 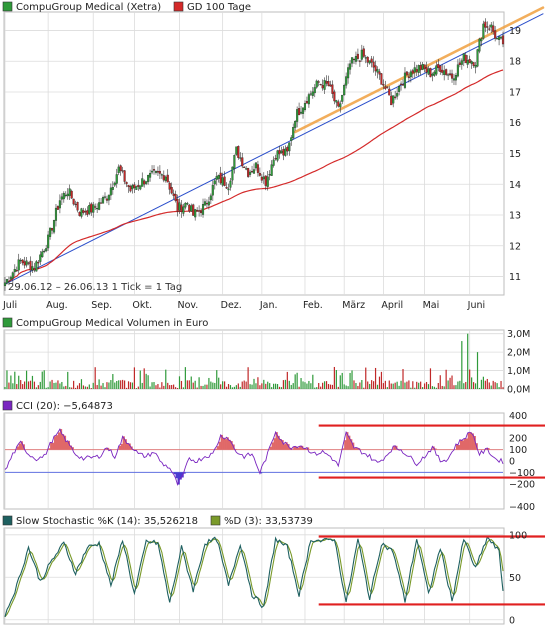 I want to click on price-legend: CompuGroup Medical (Xetra) GD 100 Tage, so click(x=126, y=7).